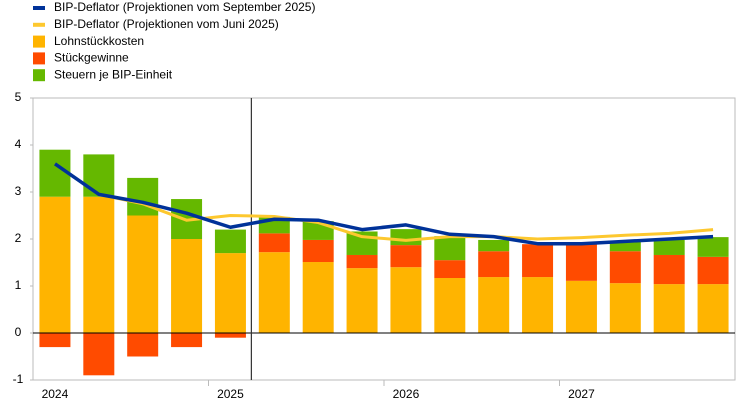  I want to click on x-tick-label: 2027, so click(581, 394).